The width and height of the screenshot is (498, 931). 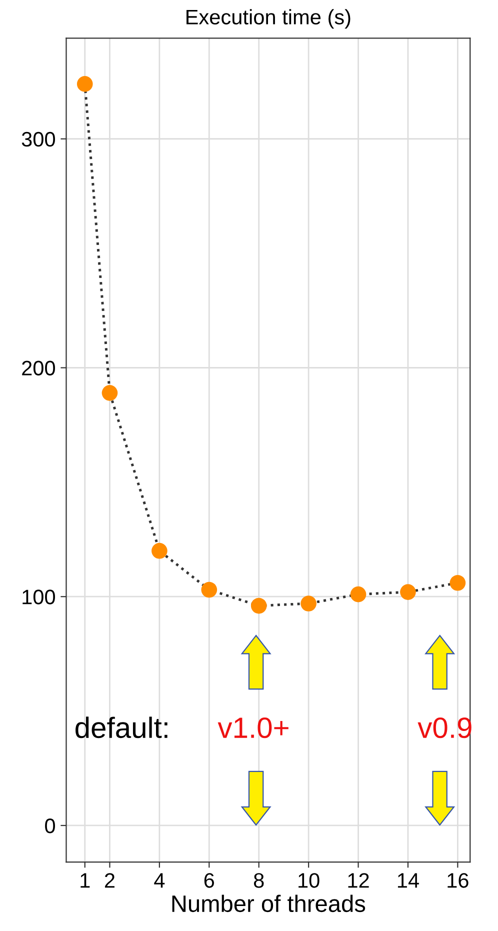 What do you see at coordinates (268, 19) in the screenshot?
I see `chart-title: Execution time (s)` at bounding box center [268, 19].